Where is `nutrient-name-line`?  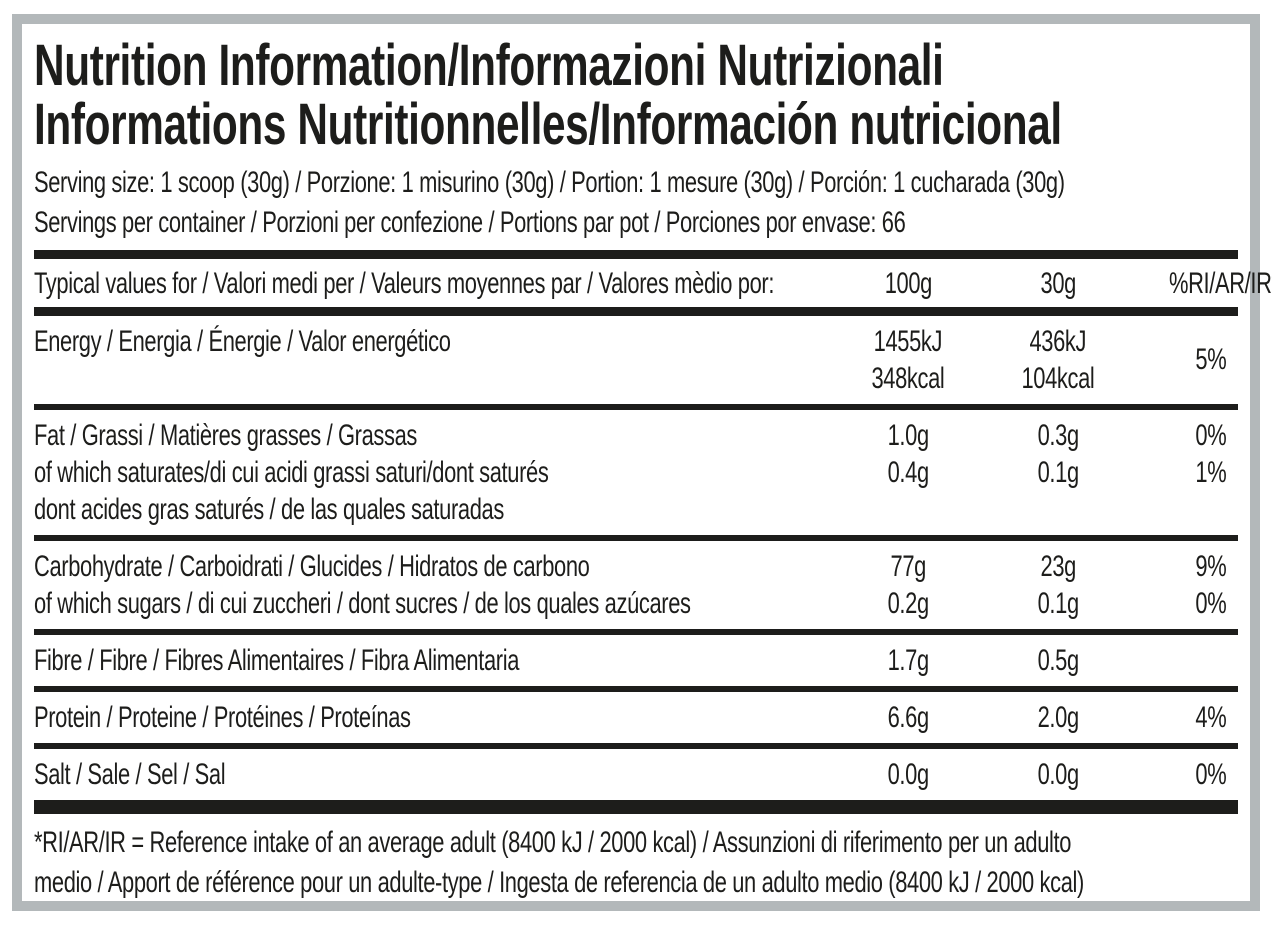 nutrient-name-line is located at coordinates (431, 378).